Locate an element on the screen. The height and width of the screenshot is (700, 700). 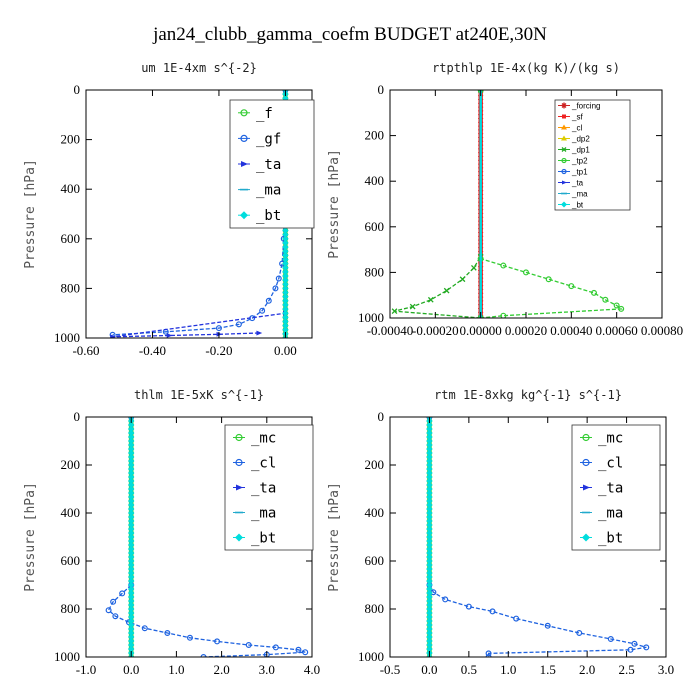
x-tick-label: -1.0 is located at coordinates (86, 669).